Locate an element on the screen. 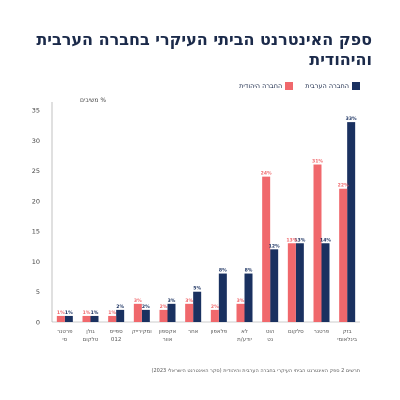 Image resolution: width=400 pixels, height=400 pixels. legend-label-jewish: החברה היהודית is located at coordinates (261, 86).